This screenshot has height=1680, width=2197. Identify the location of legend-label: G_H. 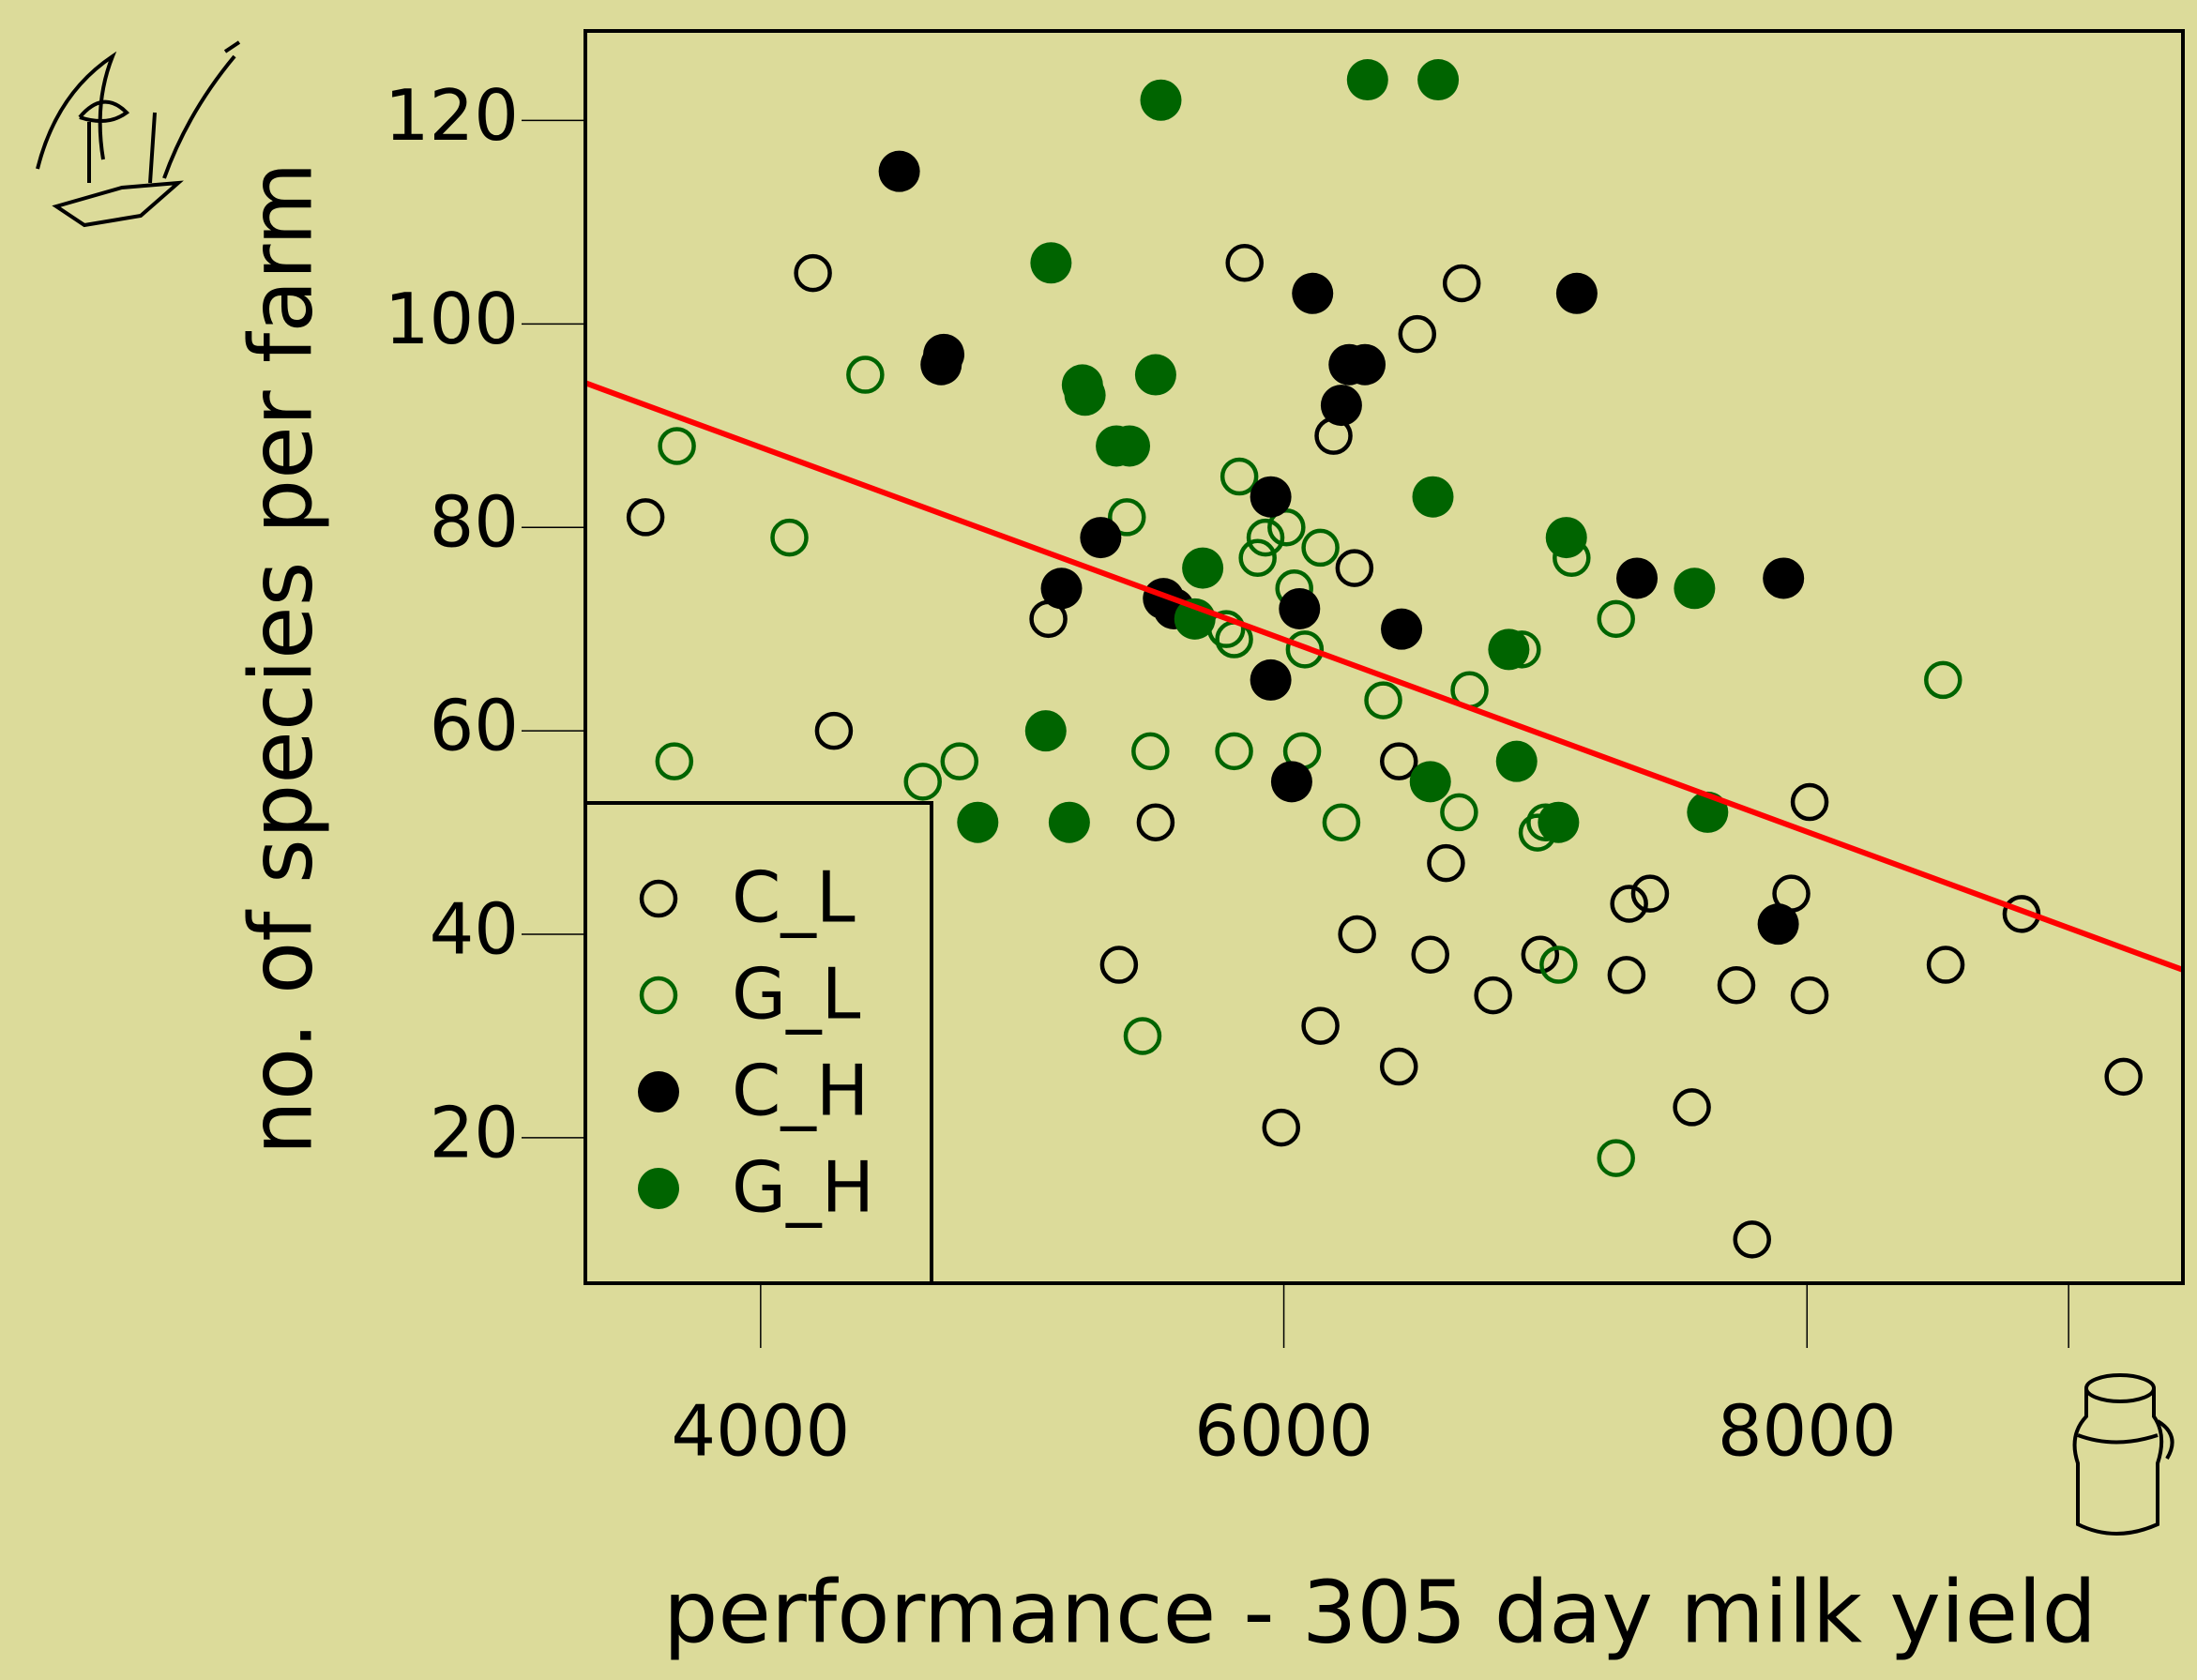
(803, 1187).